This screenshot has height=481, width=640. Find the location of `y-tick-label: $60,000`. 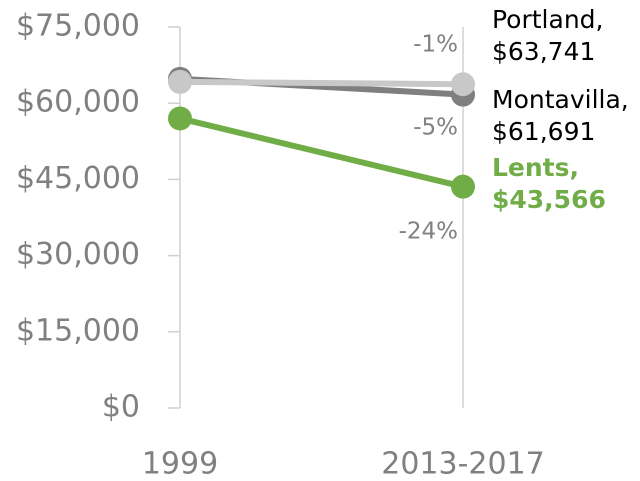

y-tick-label: $60,000 is located at coordinates (78, 102).